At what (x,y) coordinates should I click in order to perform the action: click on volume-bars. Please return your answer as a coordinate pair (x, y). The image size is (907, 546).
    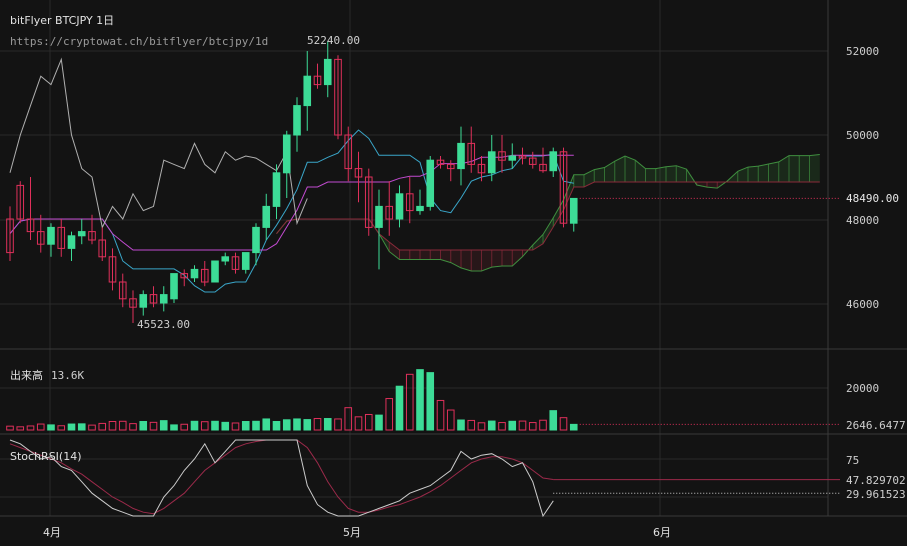
    Looking at the image, I should click on (423, 400).